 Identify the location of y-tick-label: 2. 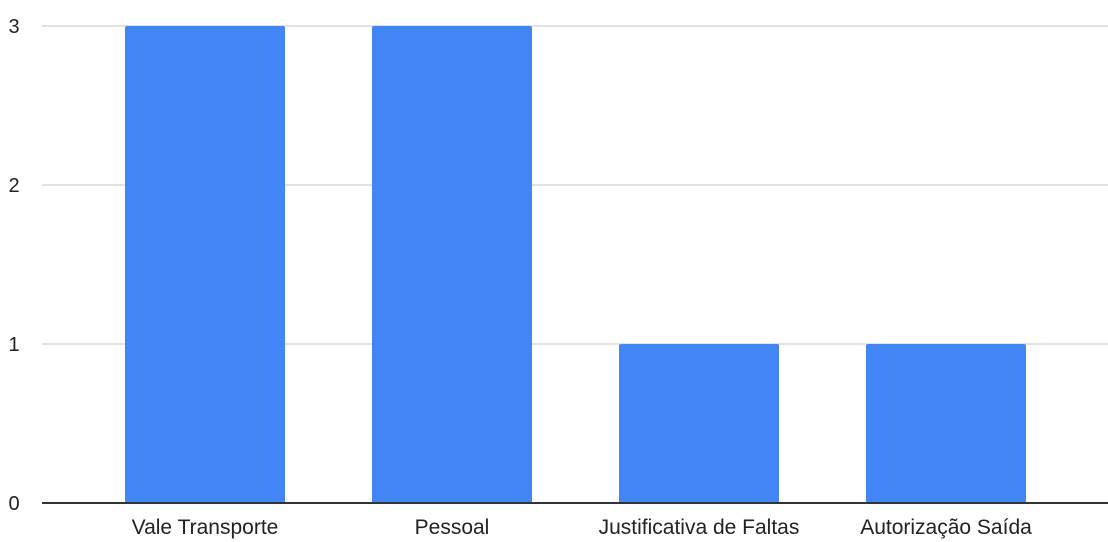
(13, 186).